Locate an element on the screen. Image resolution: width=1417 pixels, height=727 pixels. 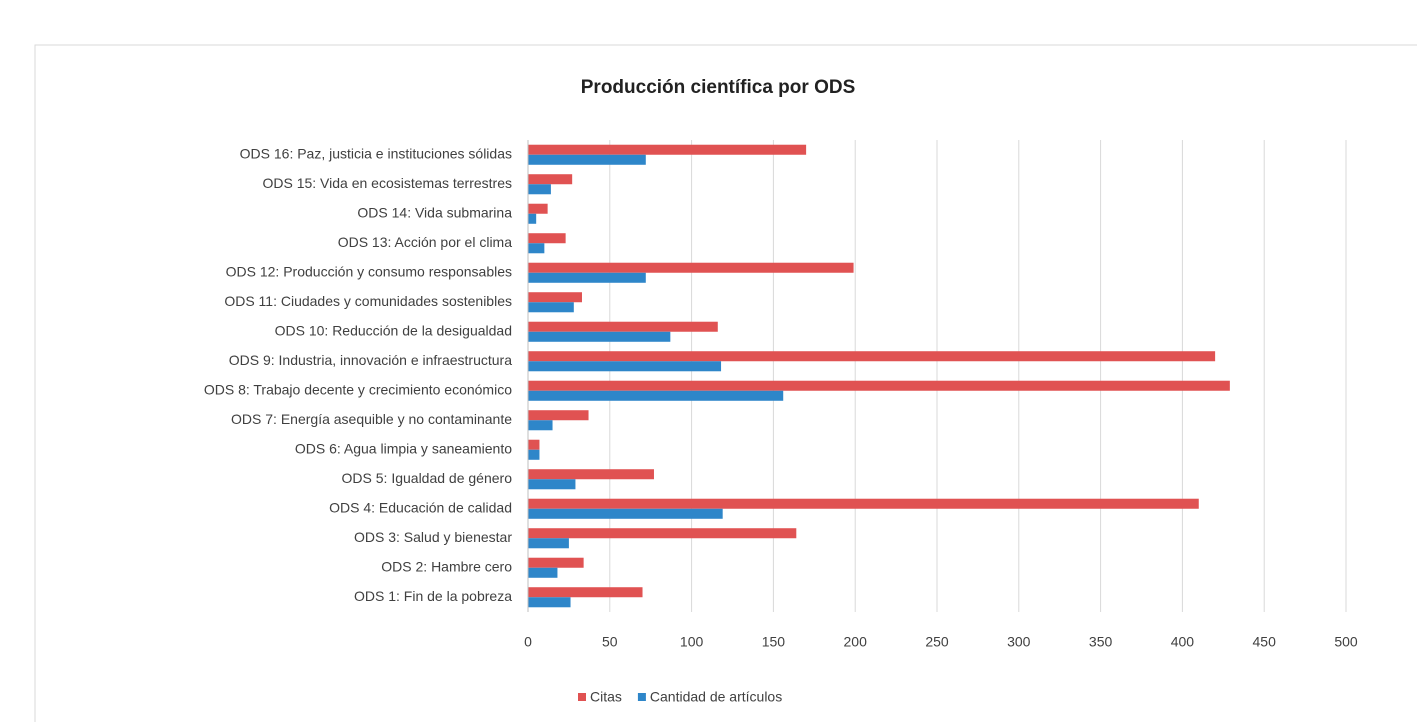
legend-label: Cantidad de artículos is located at coordinates (716, 697).